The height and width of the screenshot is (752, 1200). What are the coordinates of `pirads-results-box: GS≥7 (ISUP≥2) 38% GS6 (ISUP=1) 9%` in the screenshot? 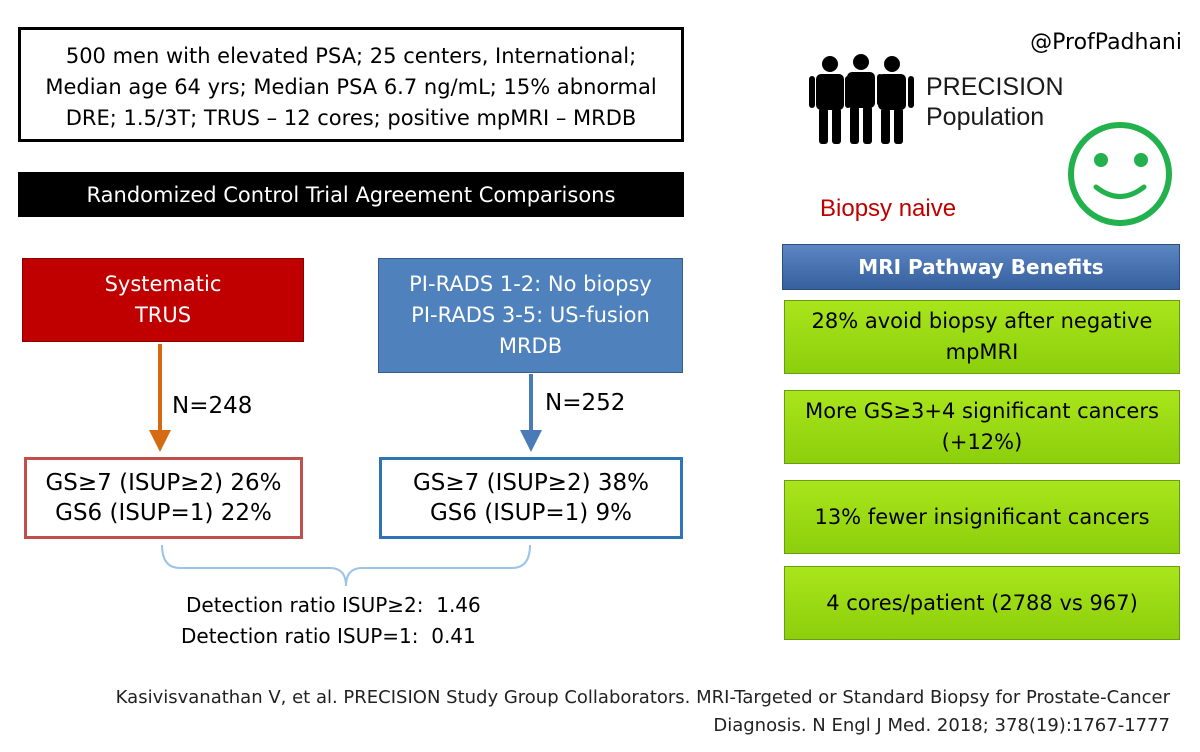 It's located at (531, 498).